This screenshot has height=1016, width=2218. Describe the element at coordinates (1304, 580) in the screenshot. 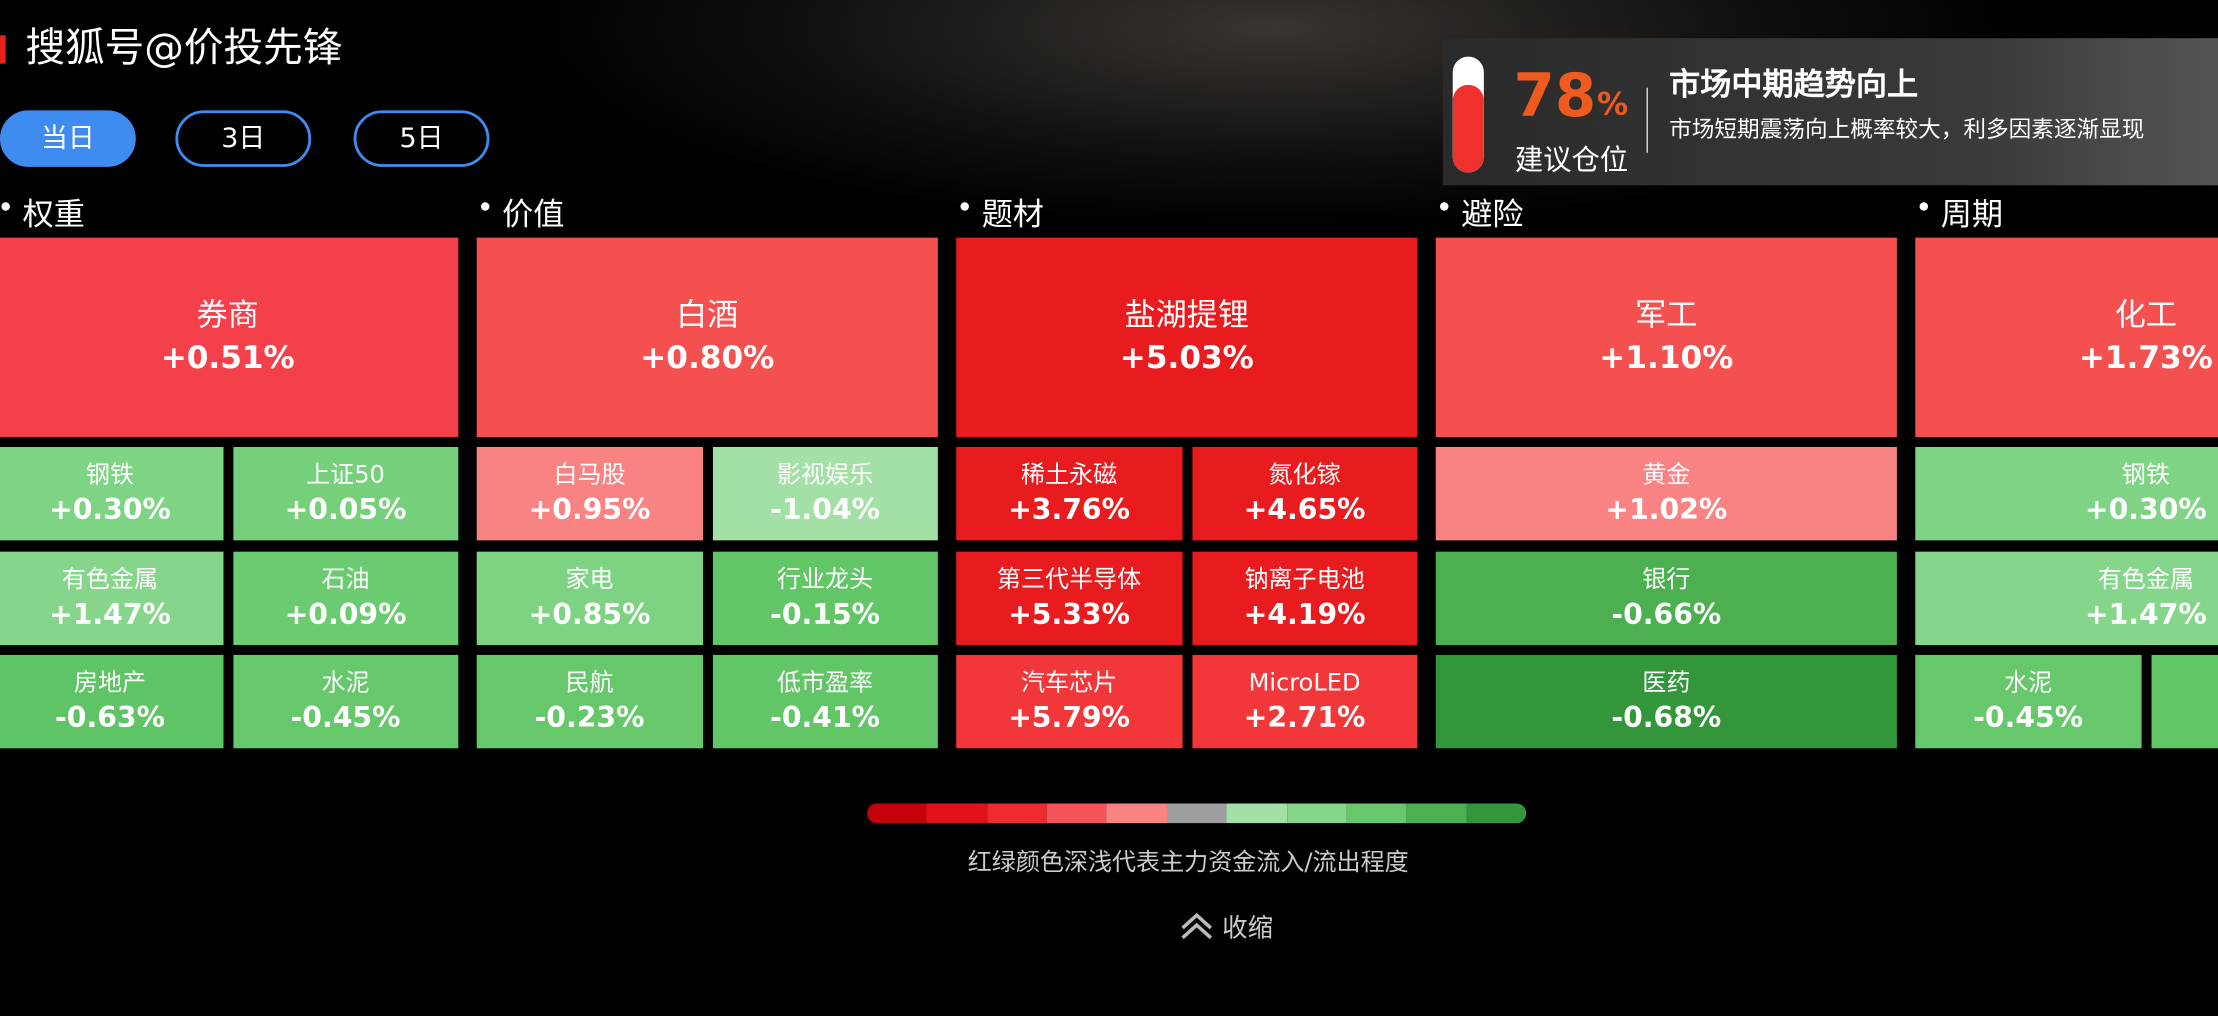

I see `sector-name: 钠离子电池` at that location.